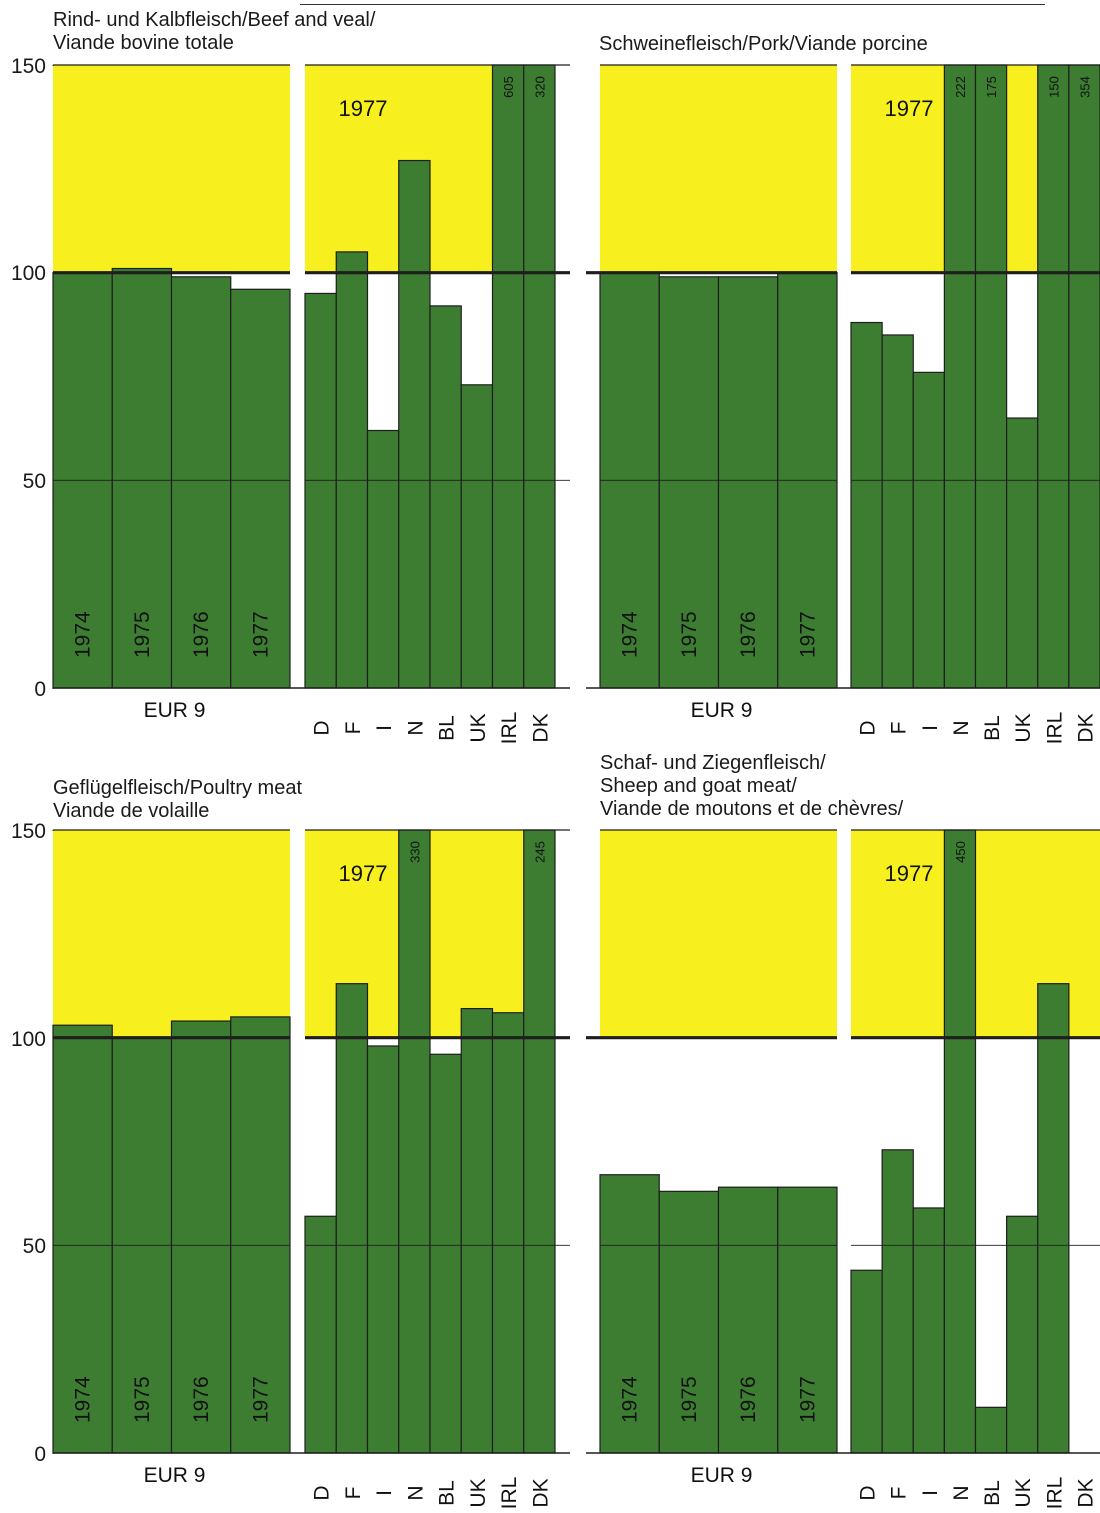 The width and height of the screenshot is (1100, 1513). What do you see at coordinates (540, 1492) in the screenshot?
I see `country-label: DK` at bounding box center [540, 1492].